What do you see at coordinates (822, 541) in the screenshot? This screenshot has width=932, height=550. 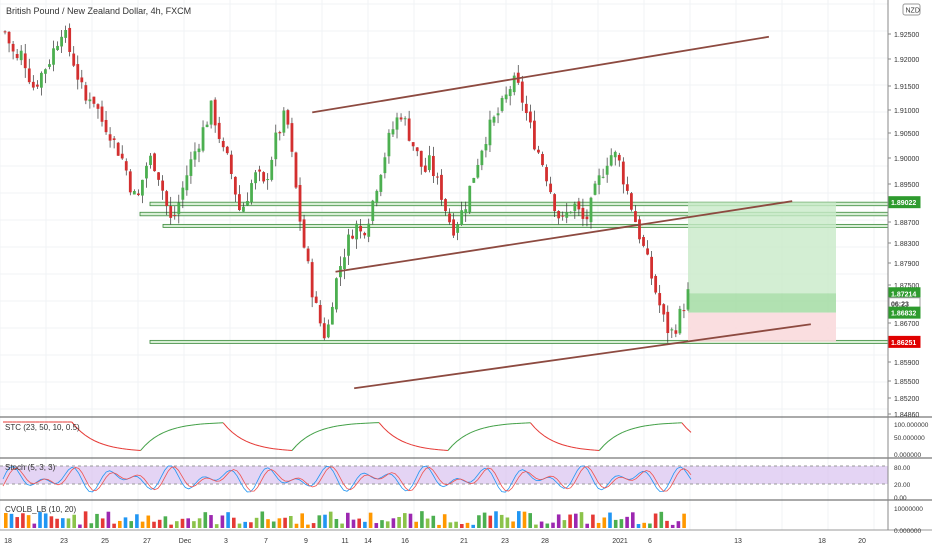 I see `time-tick-label: 18` at bounding box center [822, 541].